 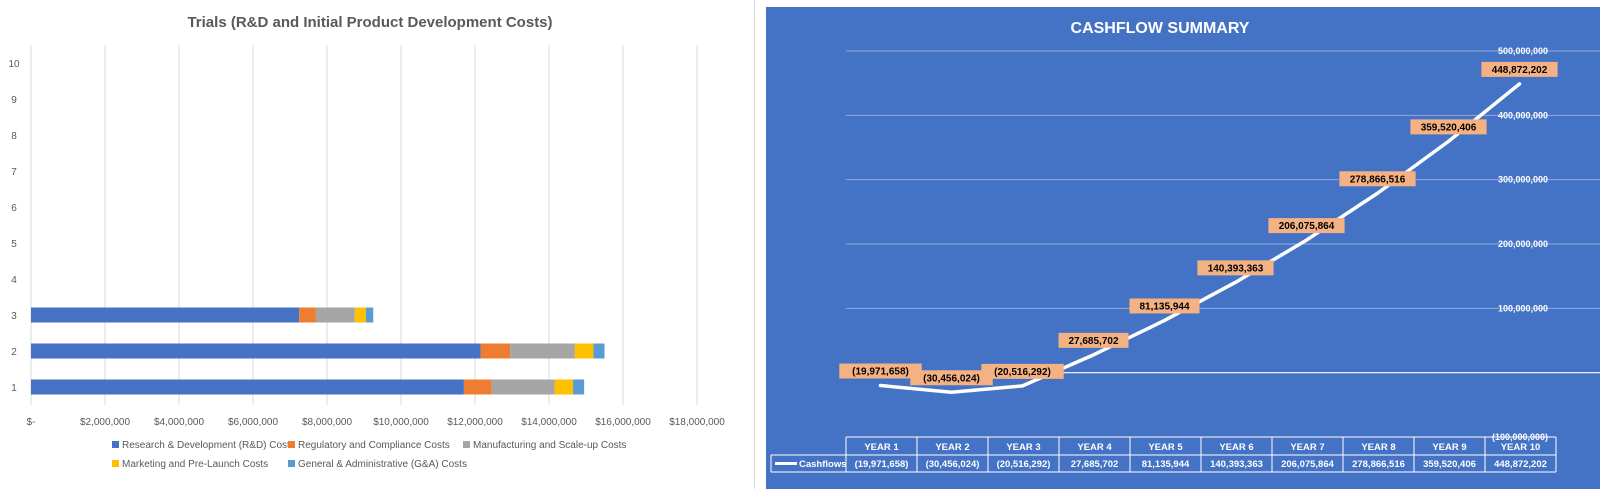 I want to click on y-tick-label: 300,000,000, so click(x=1523, y=180).